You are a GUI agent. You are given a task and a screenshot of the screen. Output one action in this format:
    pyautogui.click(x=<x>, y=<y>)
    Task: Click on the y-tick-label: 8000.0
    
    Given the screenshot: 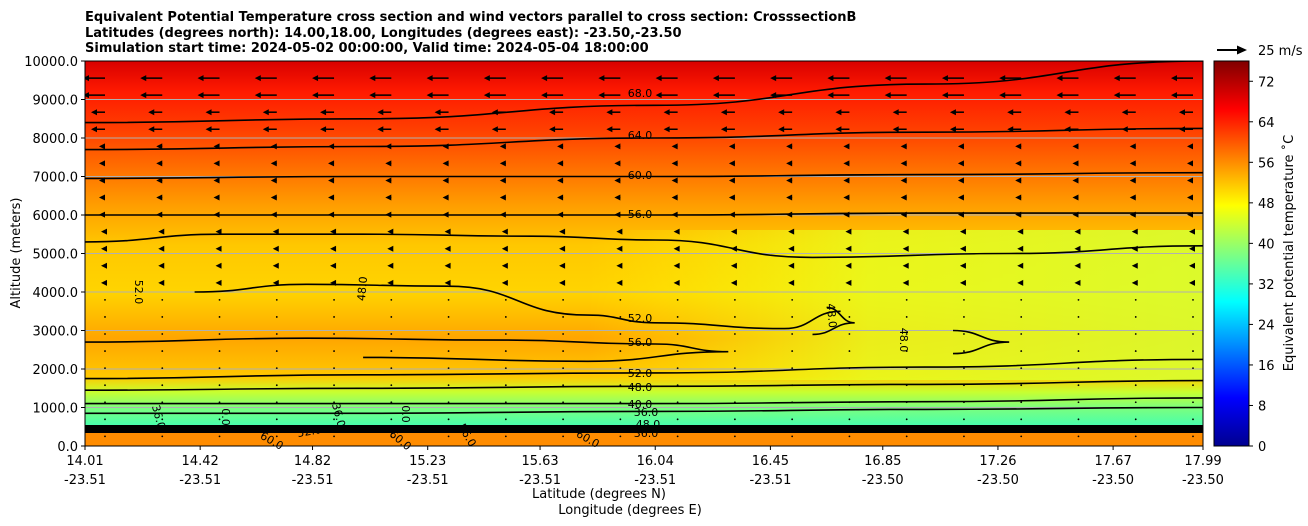 What is the action you would take?
    pyautogui.click(x=56, y=139)
    